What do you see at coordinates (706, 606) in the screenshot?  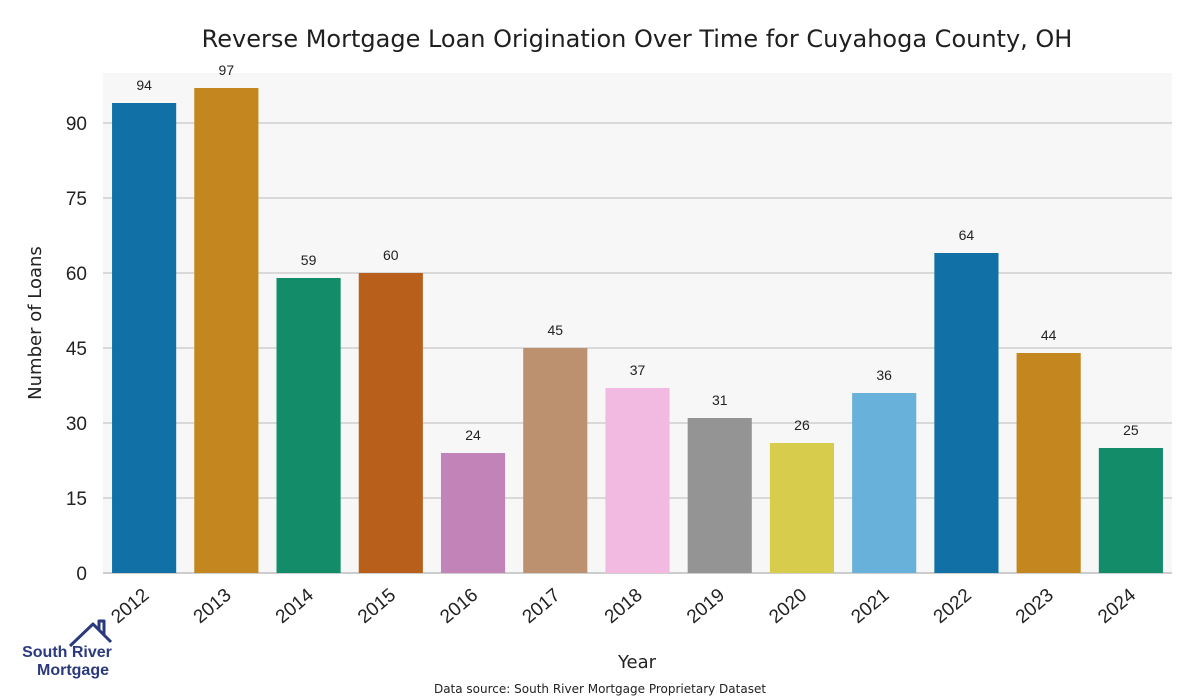 I see `x-tick-label-2019: 2019` at bounding box center [706, 606].